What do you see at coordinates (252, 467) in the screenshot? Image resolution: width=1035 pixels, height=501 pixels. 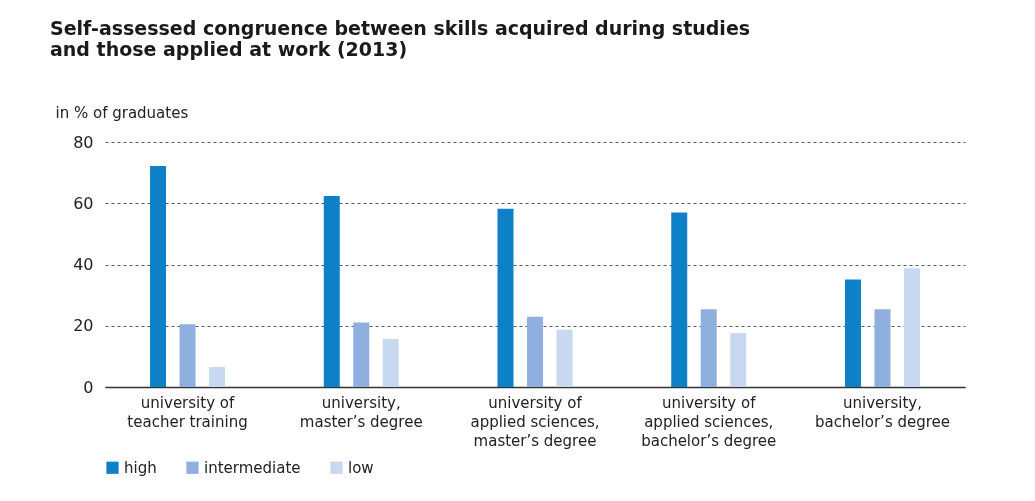 I see `legend-label: intermediate` at bounding box center [252, 467].